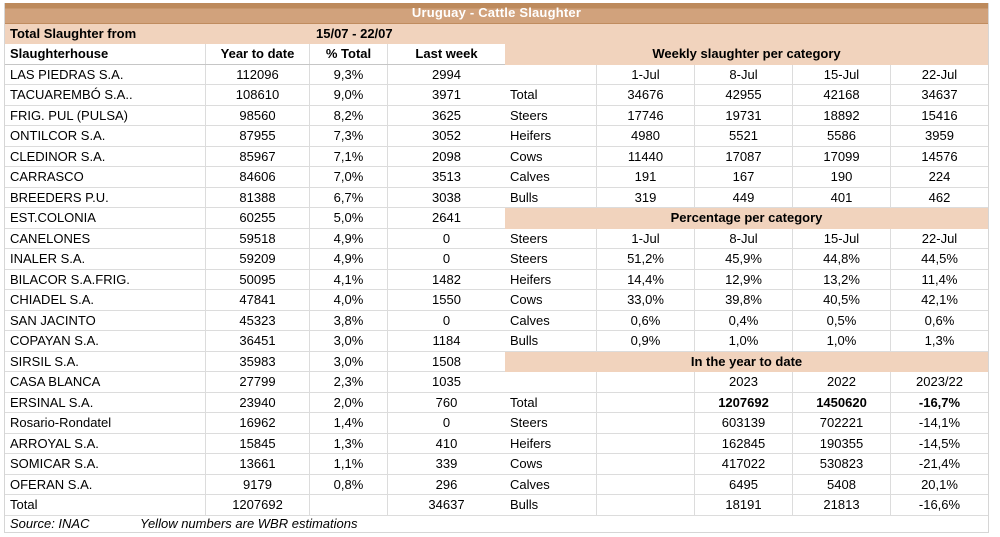 The width and height of the screenshot is (1000, 537). I want to click on value-cell: 1550, so click(446, 300).